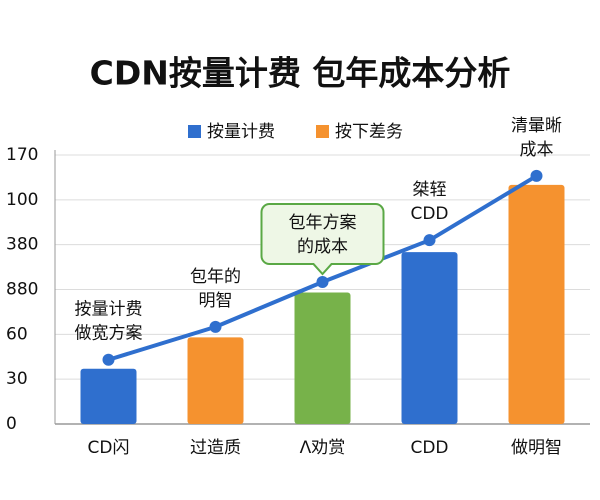 The width and height of the screenshot is (600, 500). What do you see at coordinates (22, 245) in the screenshot?
I see `y-tick-label: 380` at bounding box center [22, 245].